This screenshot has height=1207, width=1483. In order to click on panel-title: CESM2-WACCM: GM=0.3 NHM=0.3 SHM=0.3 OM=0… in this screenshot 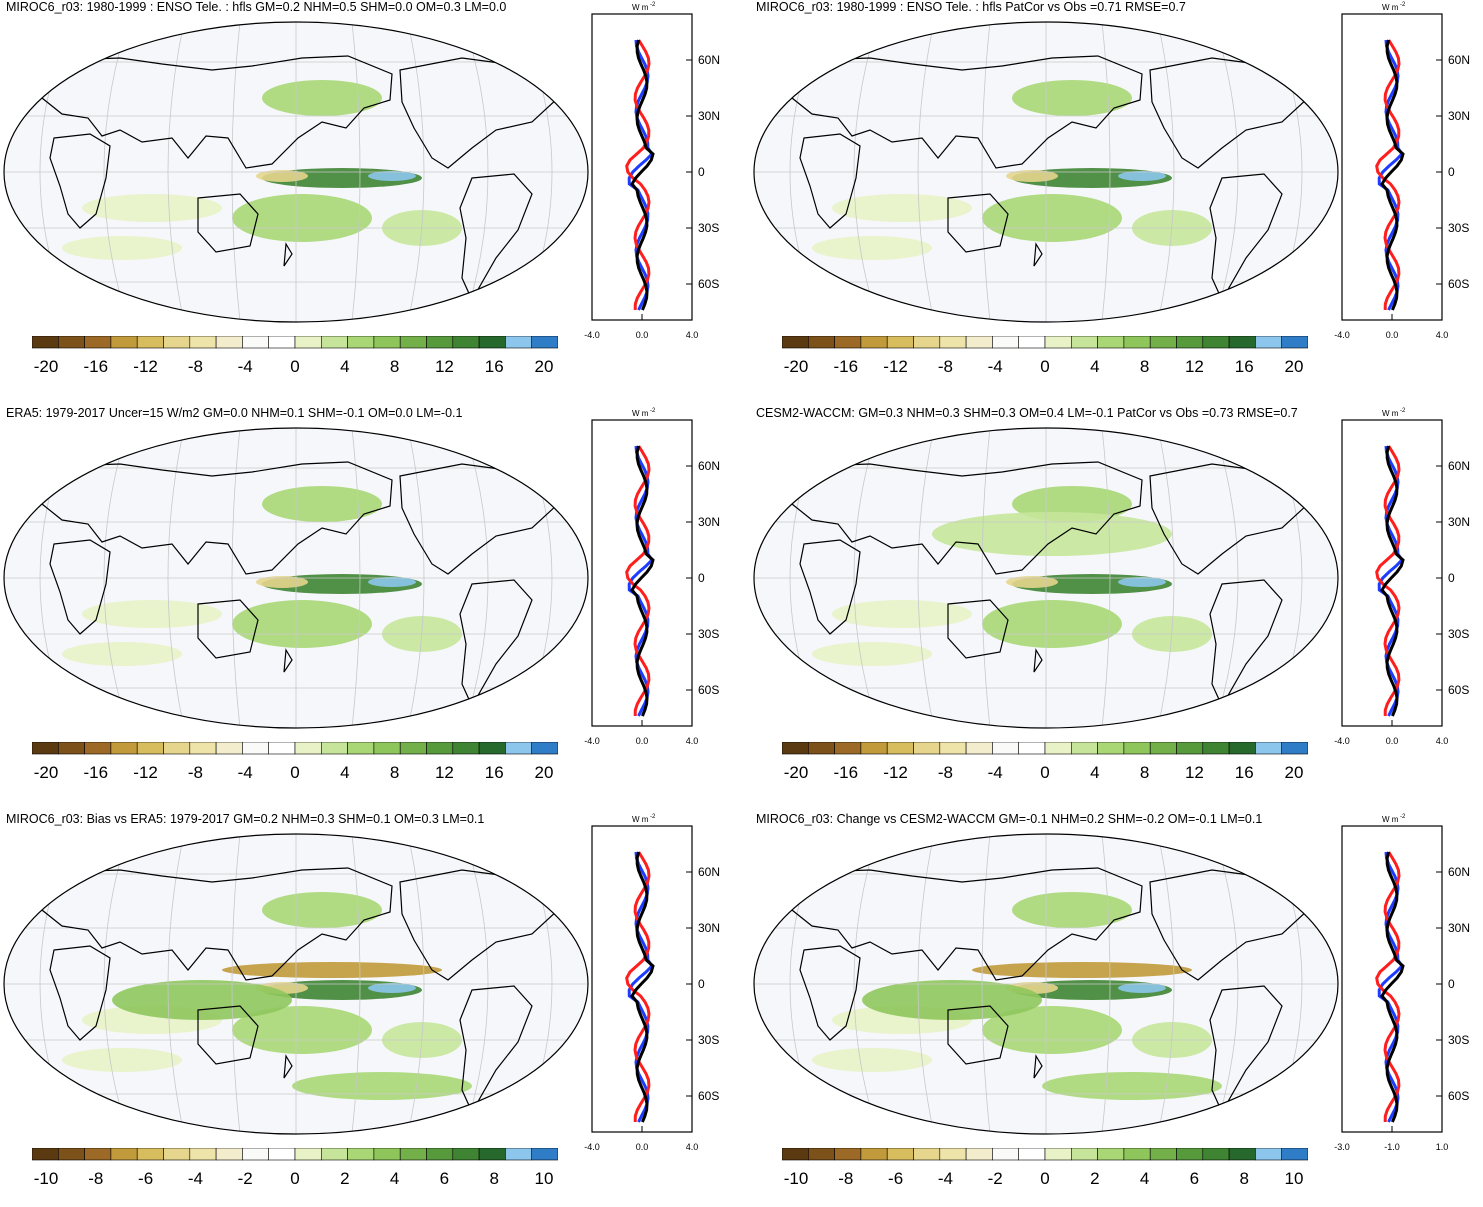, I will do `click(1027, 413)`.